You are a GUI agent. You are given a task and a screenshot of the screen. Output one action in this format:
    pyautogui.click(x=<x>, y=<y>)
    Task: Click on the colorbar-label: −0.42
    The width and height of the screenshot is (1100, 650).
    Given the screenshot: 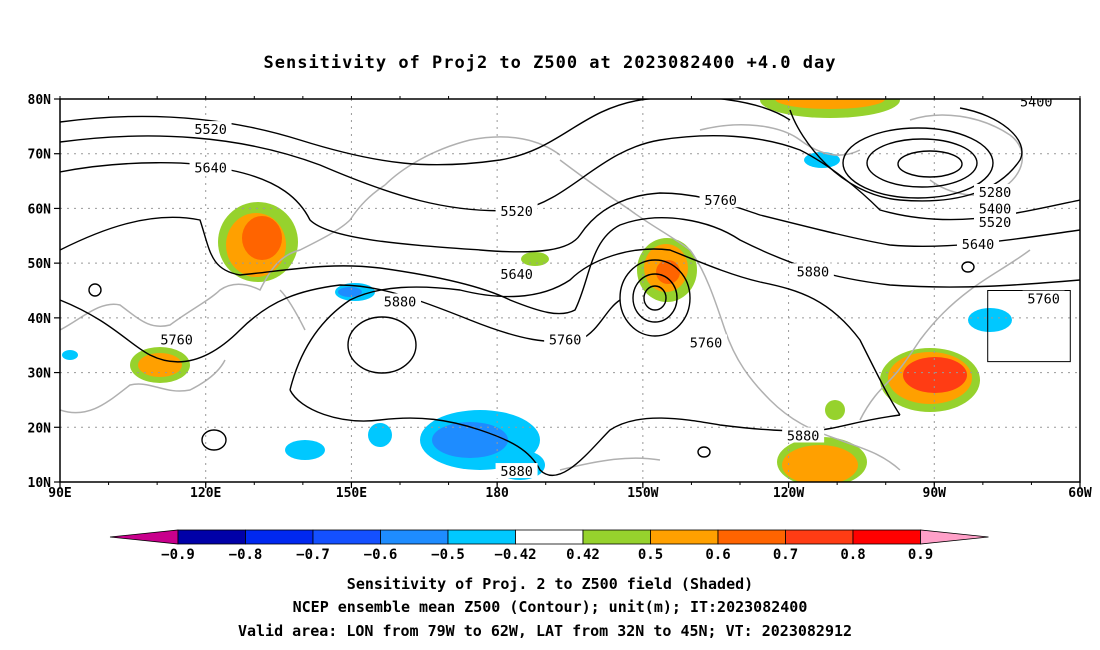 What is the action you would take?
    pyautogui.click(x=515, y=555)
    